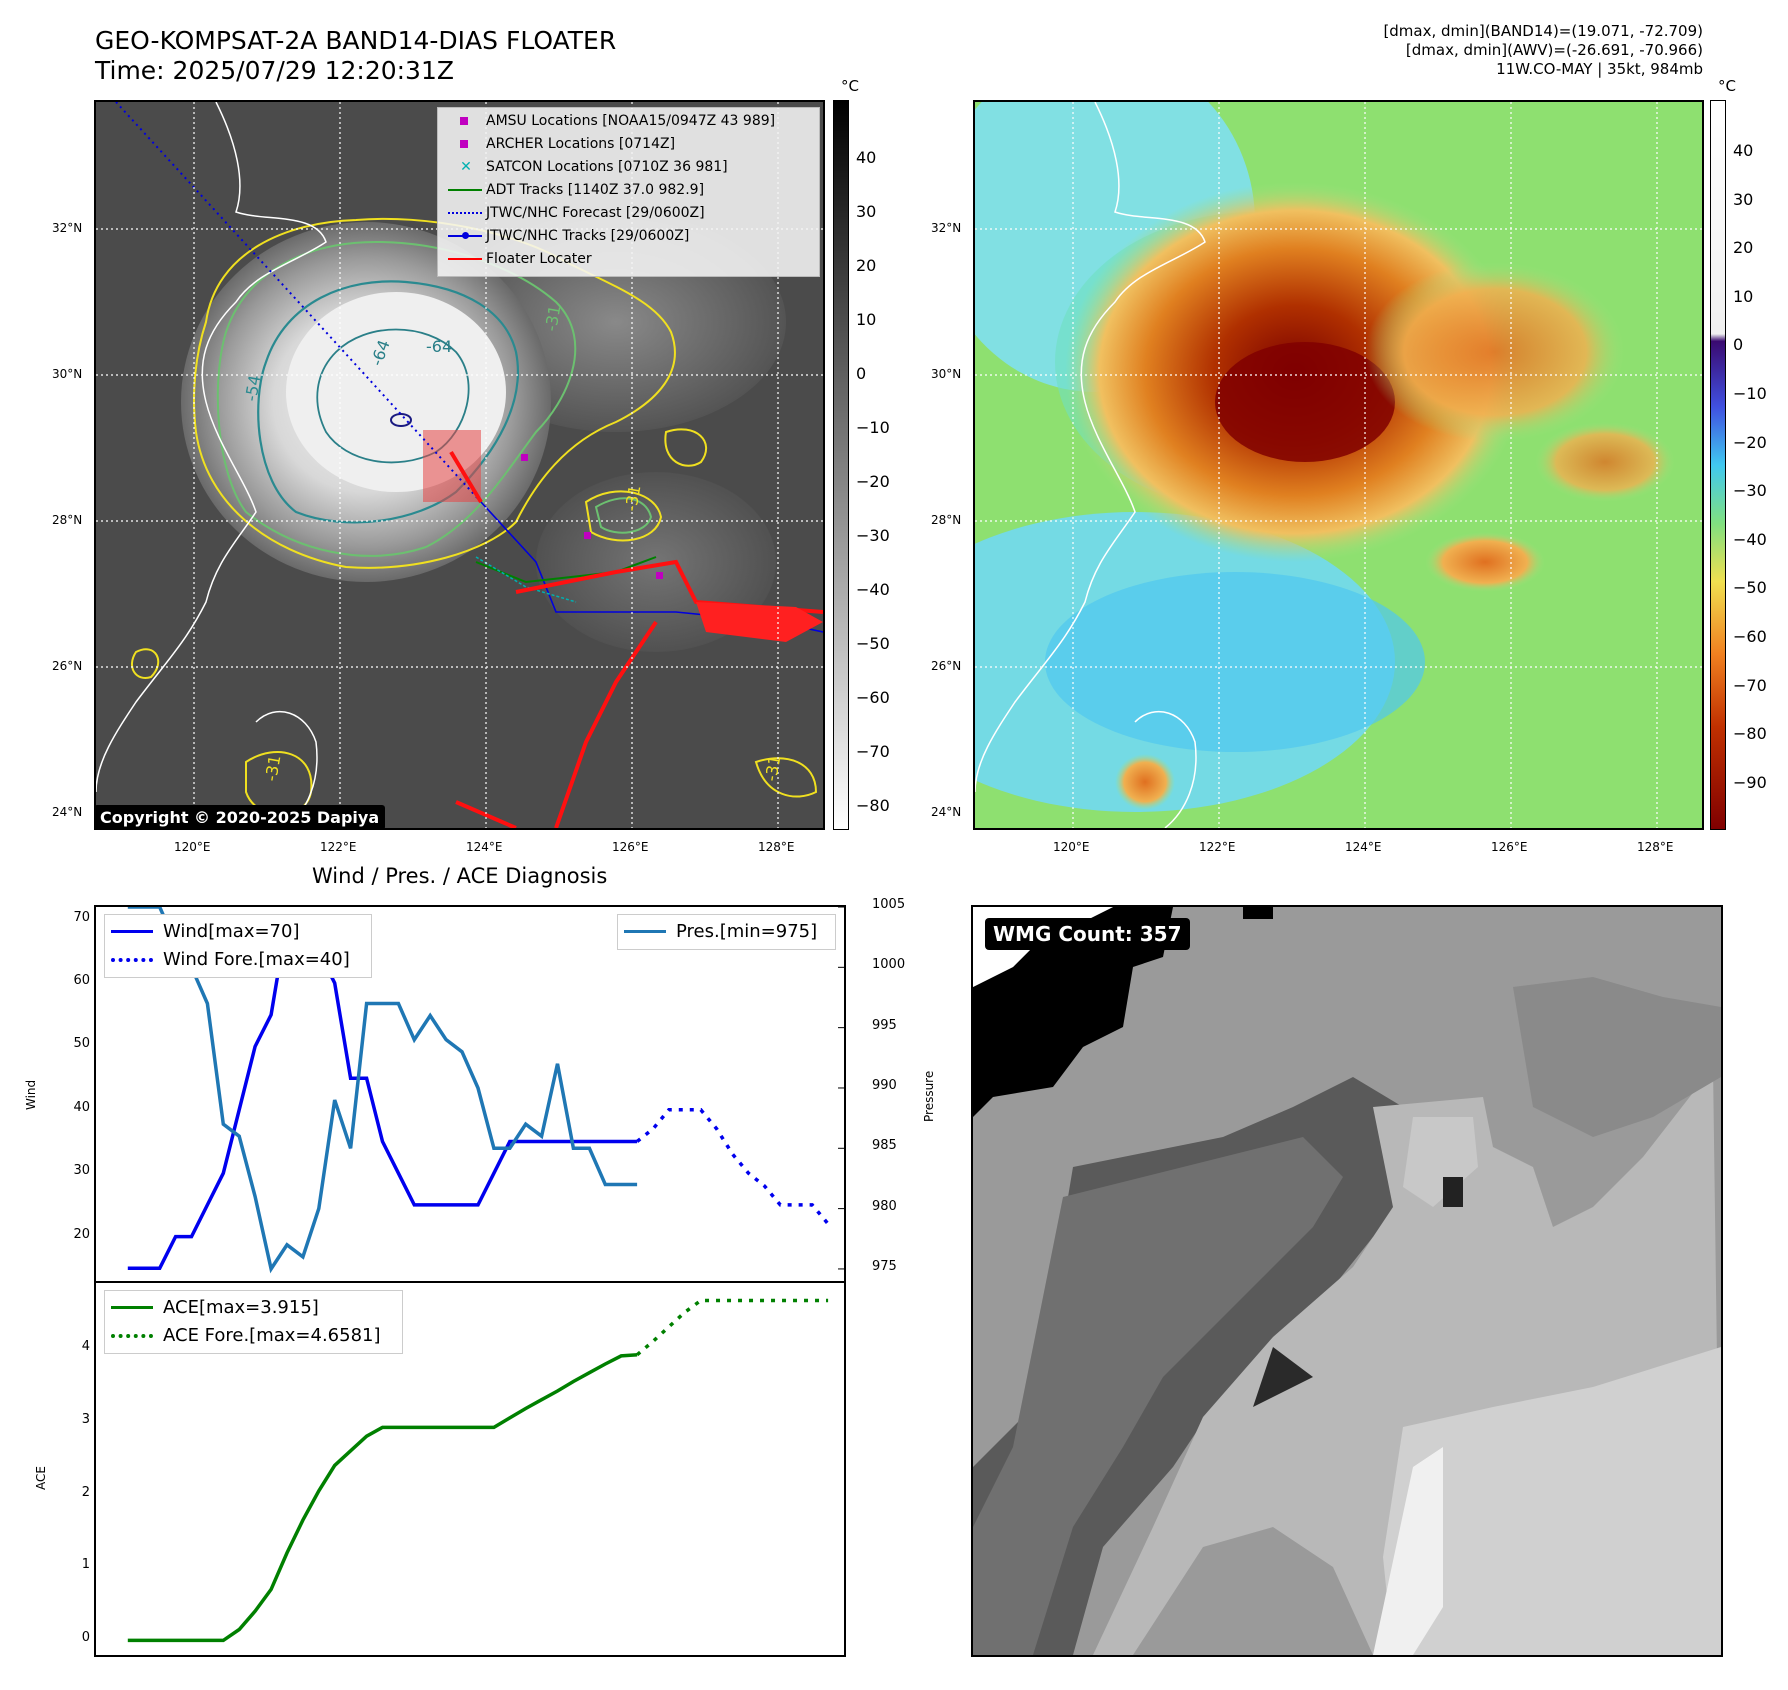 This screenshot has width=1788, height=1690. What do you see at coordinates (31, 1094) in the screenshot?
I see `wind-axis-label: Wind` at bounding box center [31, 1094].